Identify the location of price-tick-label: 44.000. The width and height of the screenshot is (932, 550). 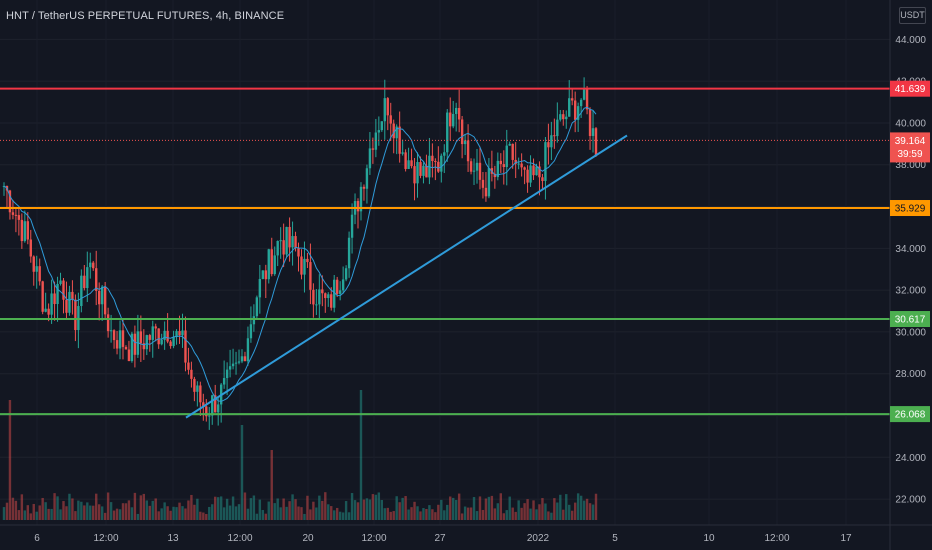
(910, 40).